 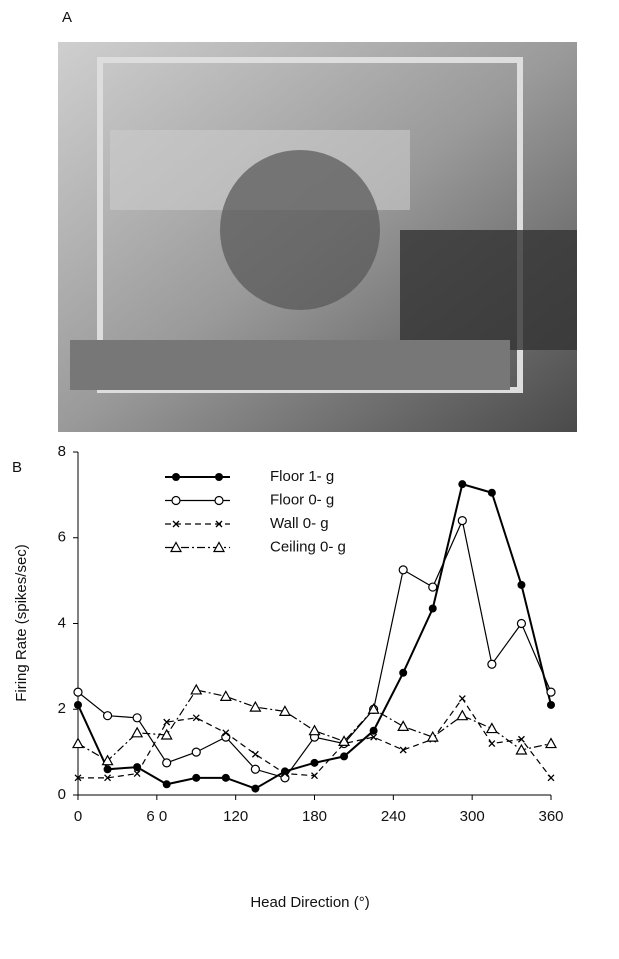 I want to click on x-tick-label: 360, so click(x=550, y=816).